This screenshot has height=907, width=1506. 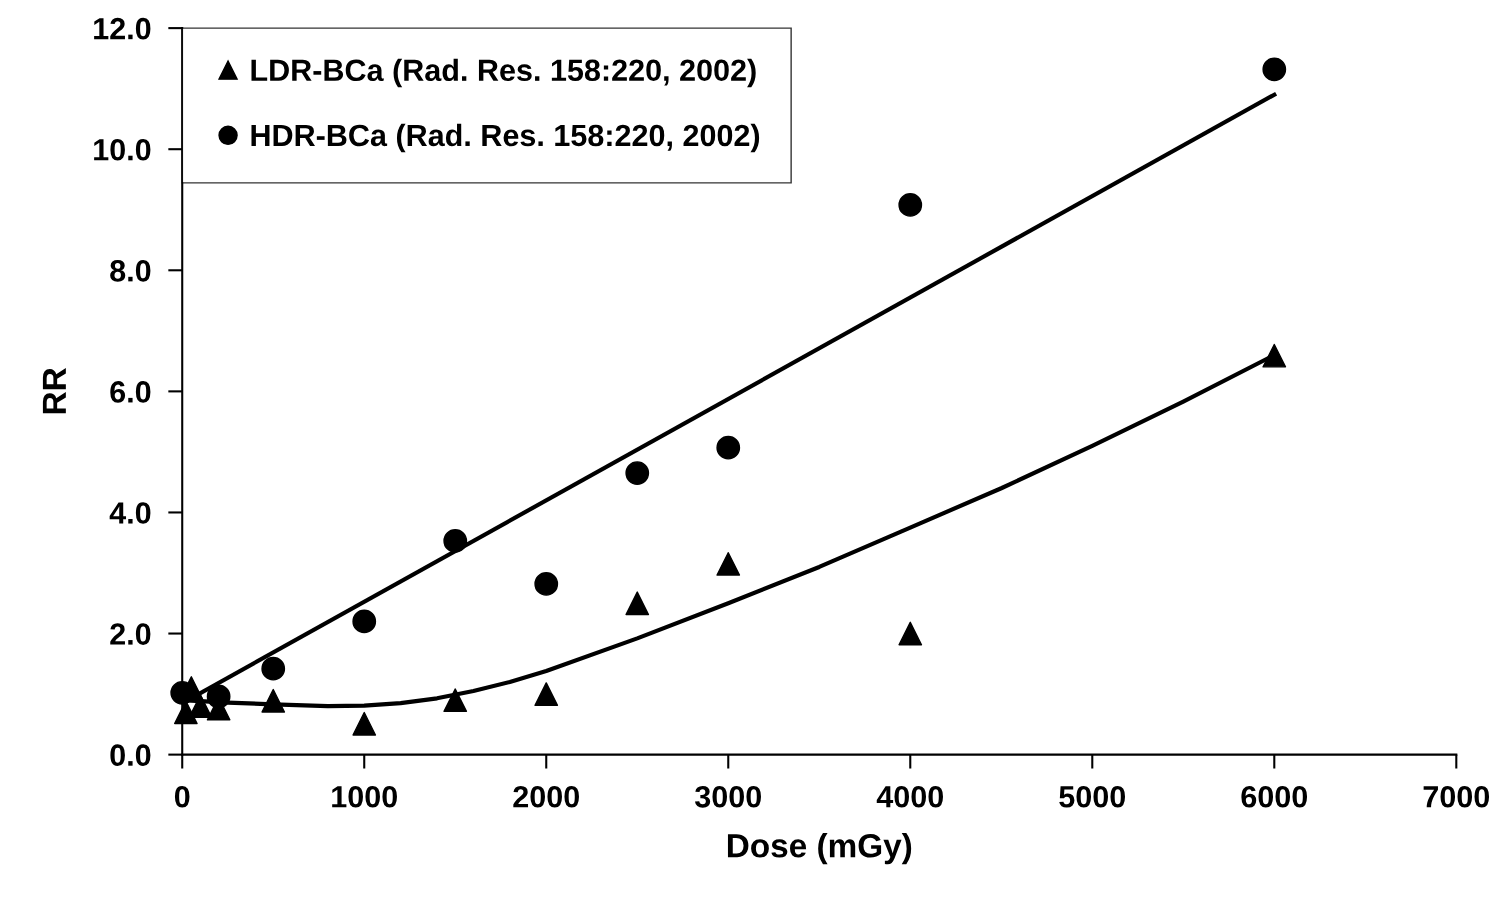 What do you see at coordinates (503, 73) in the screenshot?
I see `legend-label: LDR-BCa (Rad. Res. 158:220, 2002)` at bounding box center [503, 73].